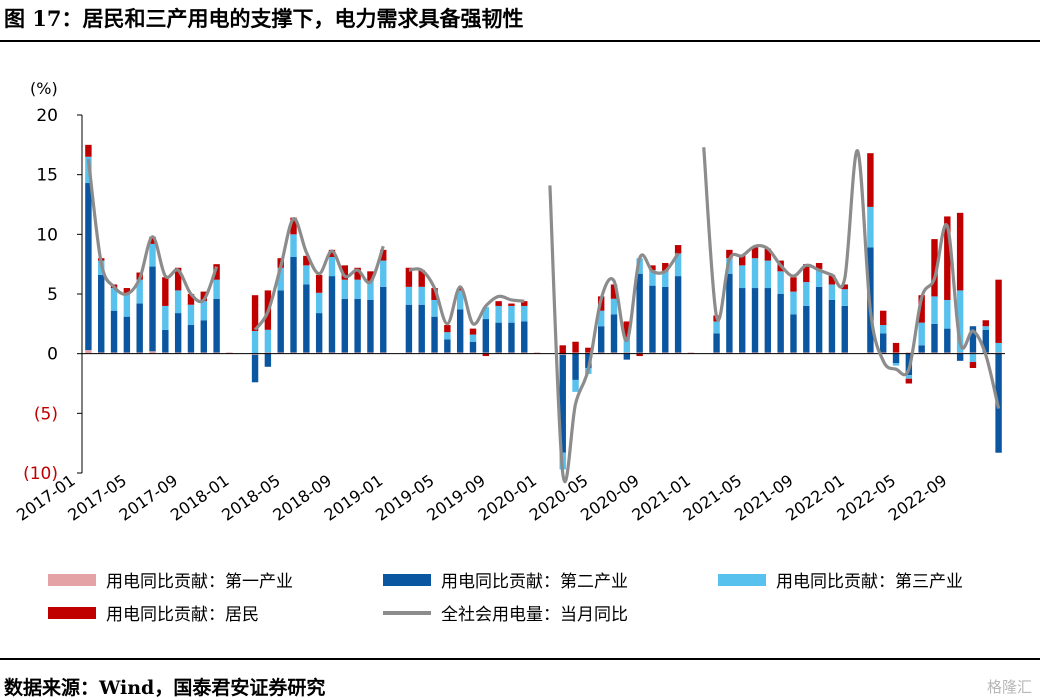  I want to click on figure-title: 图 17：居民和三产用电的支撑下，电力需求具备强韧性, so click(264, 18).